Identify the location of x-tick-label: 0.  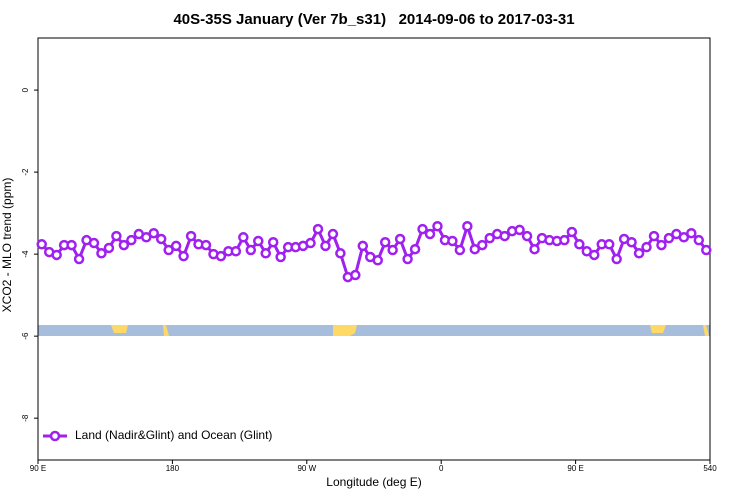
(441, 468).